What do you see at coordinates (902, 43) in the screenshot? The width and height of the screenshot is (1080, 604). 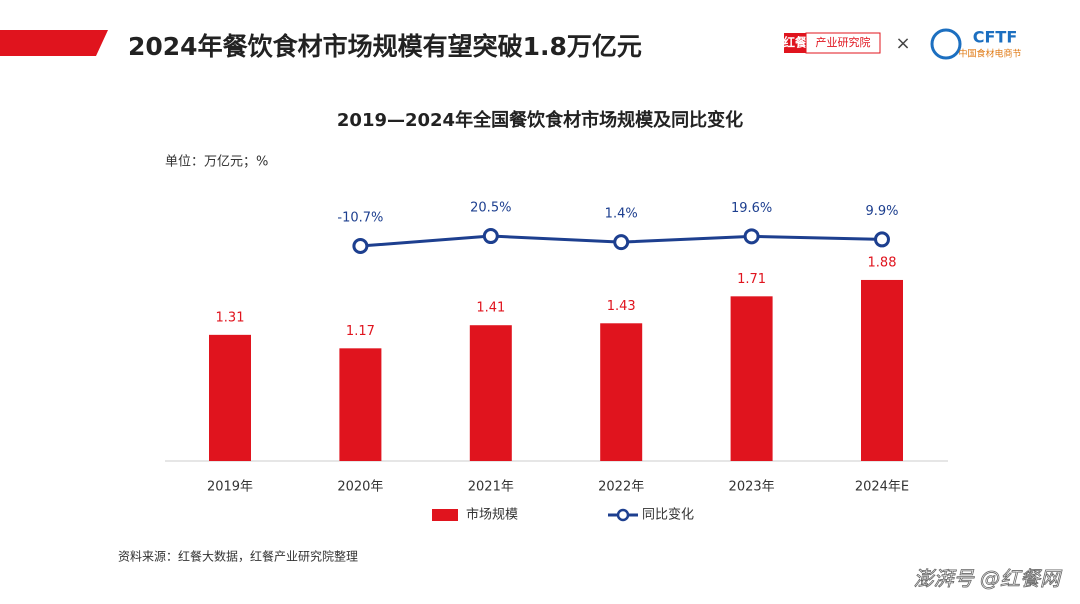 I see `times: ×` at bounding box center [902, 43].